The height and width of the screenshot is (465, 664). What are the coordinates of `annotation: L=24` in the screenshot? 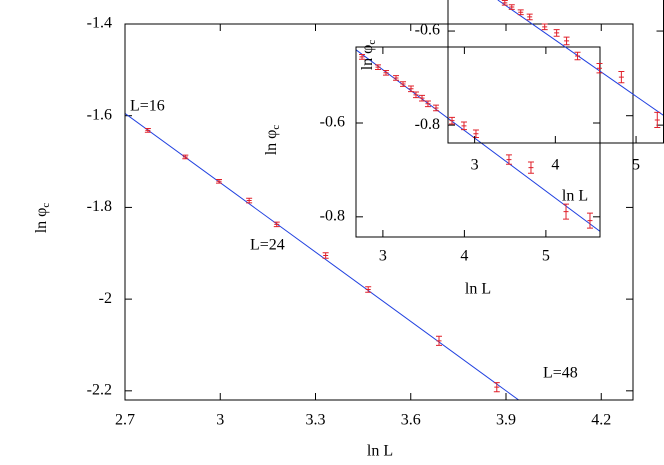 It's located at (267, 245).